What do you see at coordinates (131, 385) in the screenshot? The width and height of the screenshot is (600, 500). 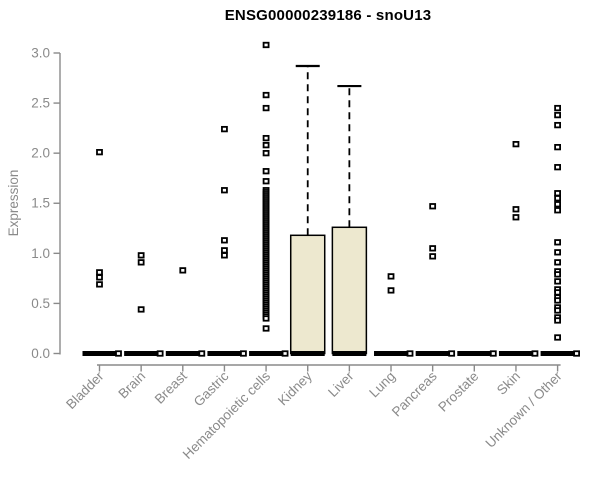 I see `category-label: Brain` at bounding box center [131, 385].